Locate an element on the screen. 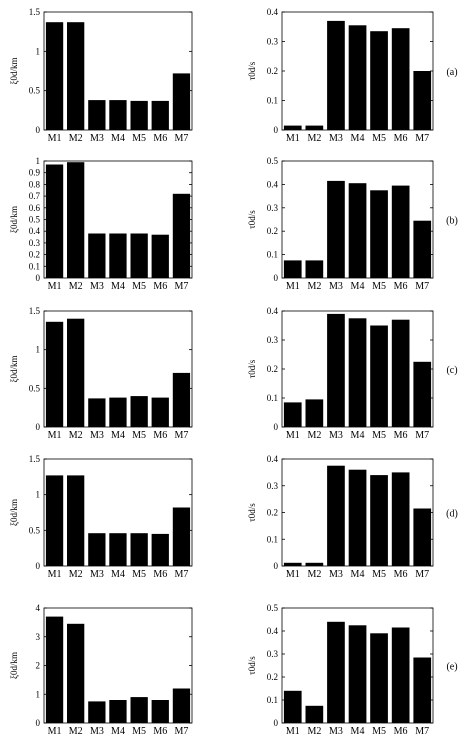 The width and height of the screenshot is (467, 737). y-tick-label: 4 is located at coordinates (38, 608).